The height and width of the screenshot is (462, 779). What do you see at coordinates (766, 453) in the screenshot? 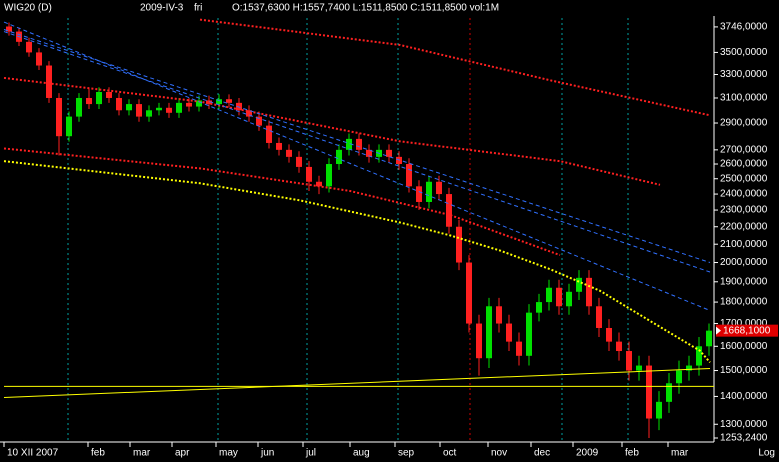
I see `scale-label: Log` at bounding box center [766, 453].